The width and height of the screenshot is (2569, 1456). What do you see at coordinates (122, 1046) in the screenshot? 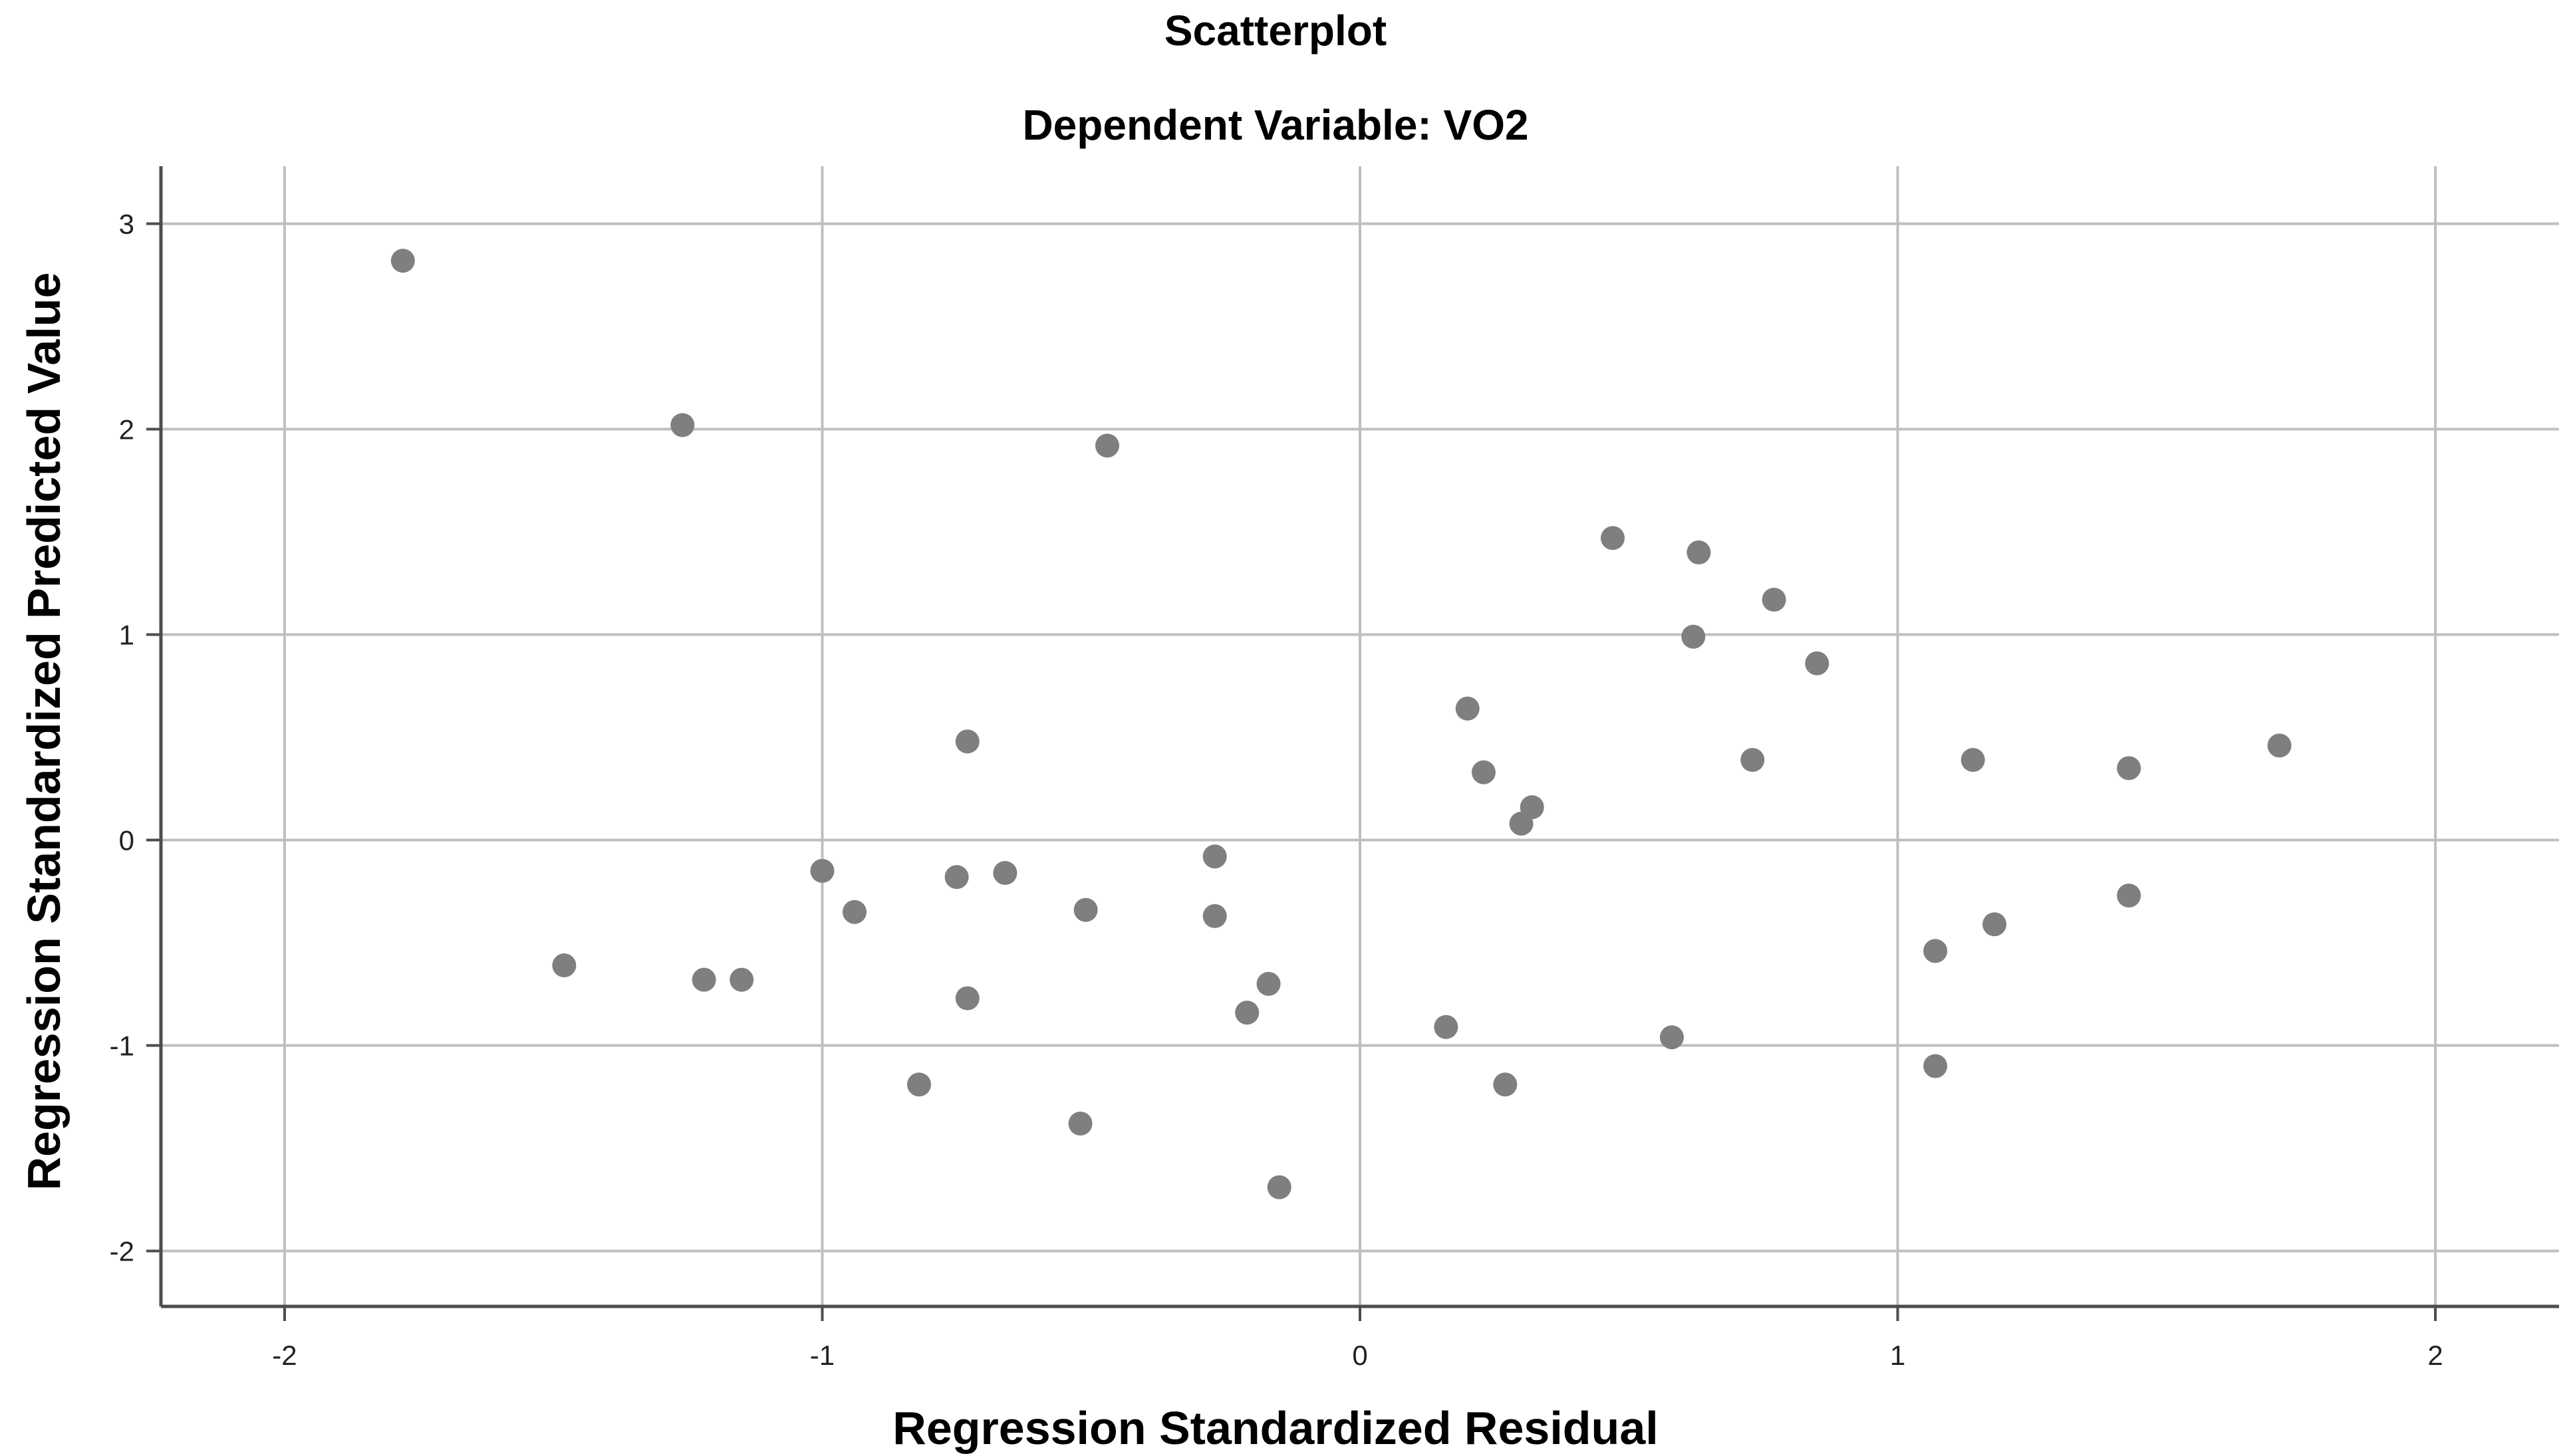
I see `y-tick-label: -1` at bounding box center [122, 1046].